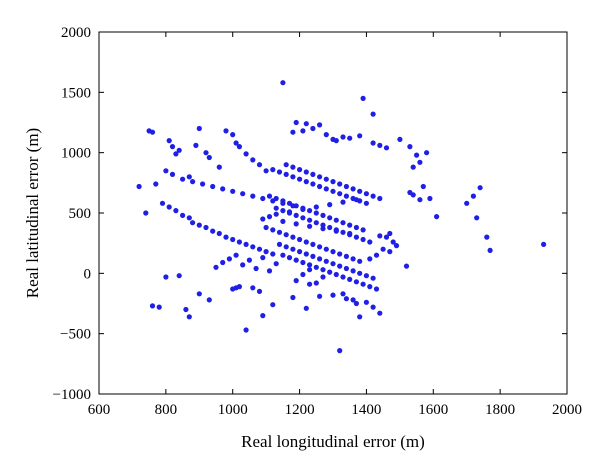 The height and width of the screenshot is (472, 600). Describe the element at coordinates (300, 410) in the screenshot. I see `x-tick-label: 1200` at that location.